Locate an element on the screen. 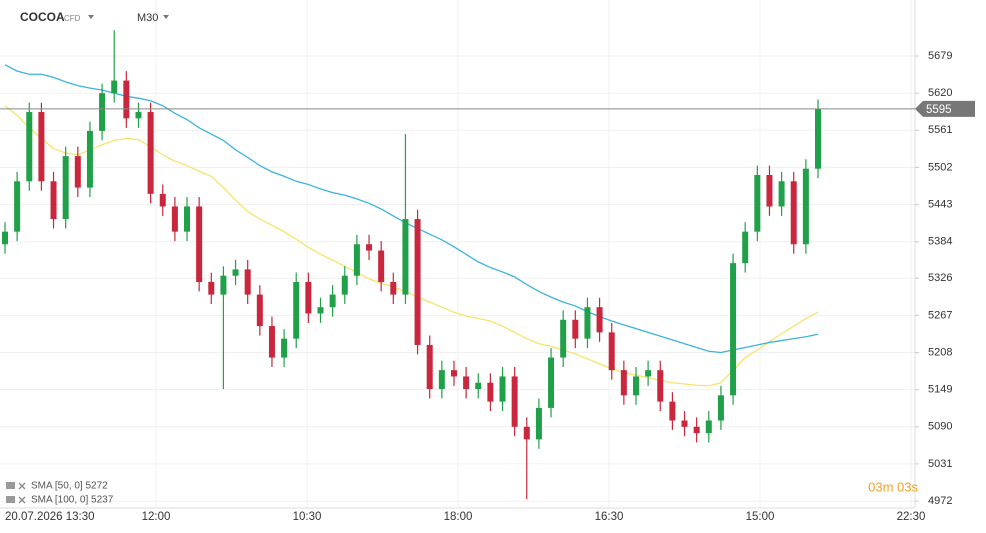 Image resolution: width=986 pixels, height=533 pixels. x-tick-label: 15:00 is located at coordinates (760, 517).